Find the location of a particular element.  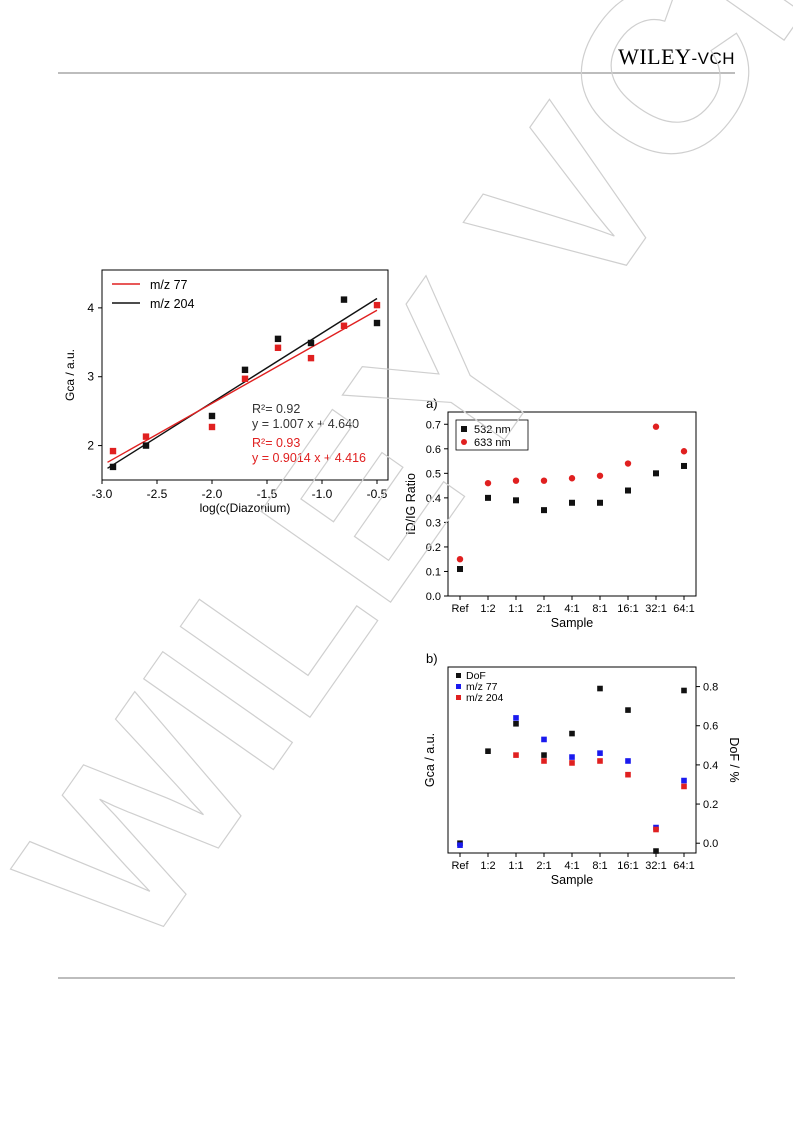

legend-label-mz77: m/z 77 is located at coordinates (169, 285).